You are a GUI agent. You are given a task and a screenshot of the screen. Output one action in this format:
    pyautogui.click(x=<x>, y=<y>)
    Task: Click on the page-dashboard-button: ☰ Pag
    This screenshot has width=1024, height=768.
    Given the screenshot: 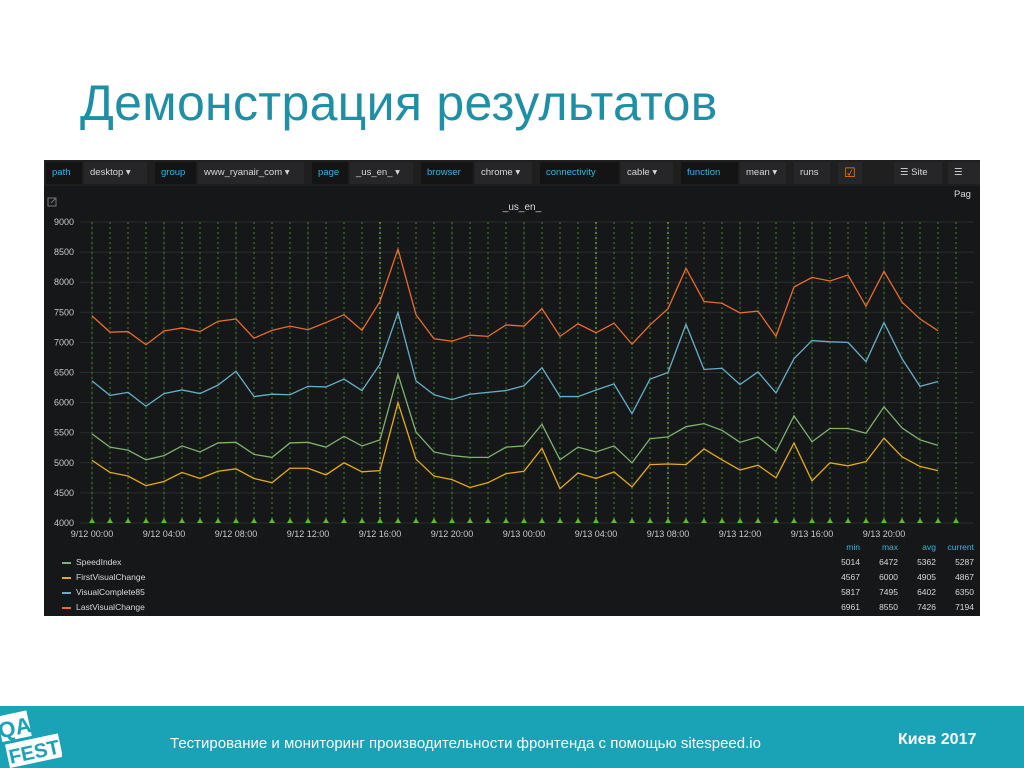 What is the action you would take?
    pyautogui.click(x=964, y=181)
    